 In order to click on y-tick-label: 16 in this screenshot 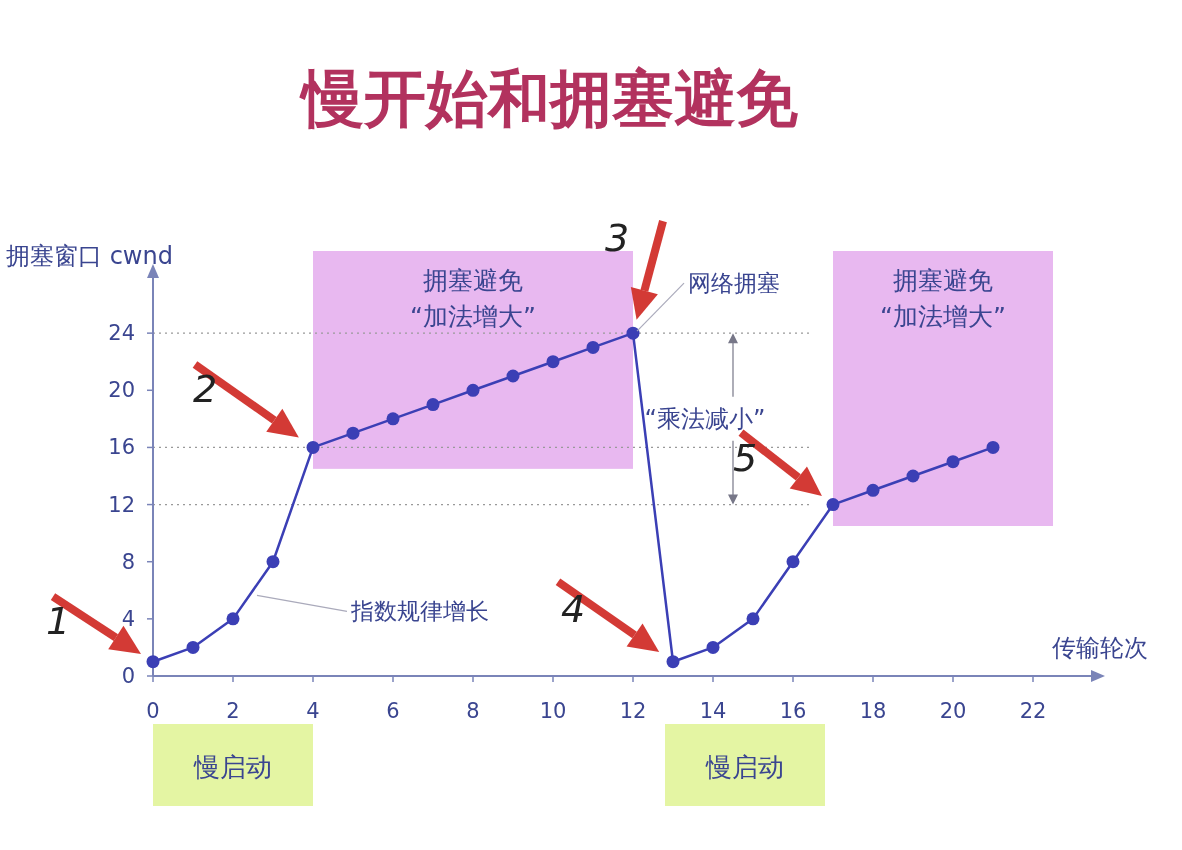, I will do `click(121, 447)`.